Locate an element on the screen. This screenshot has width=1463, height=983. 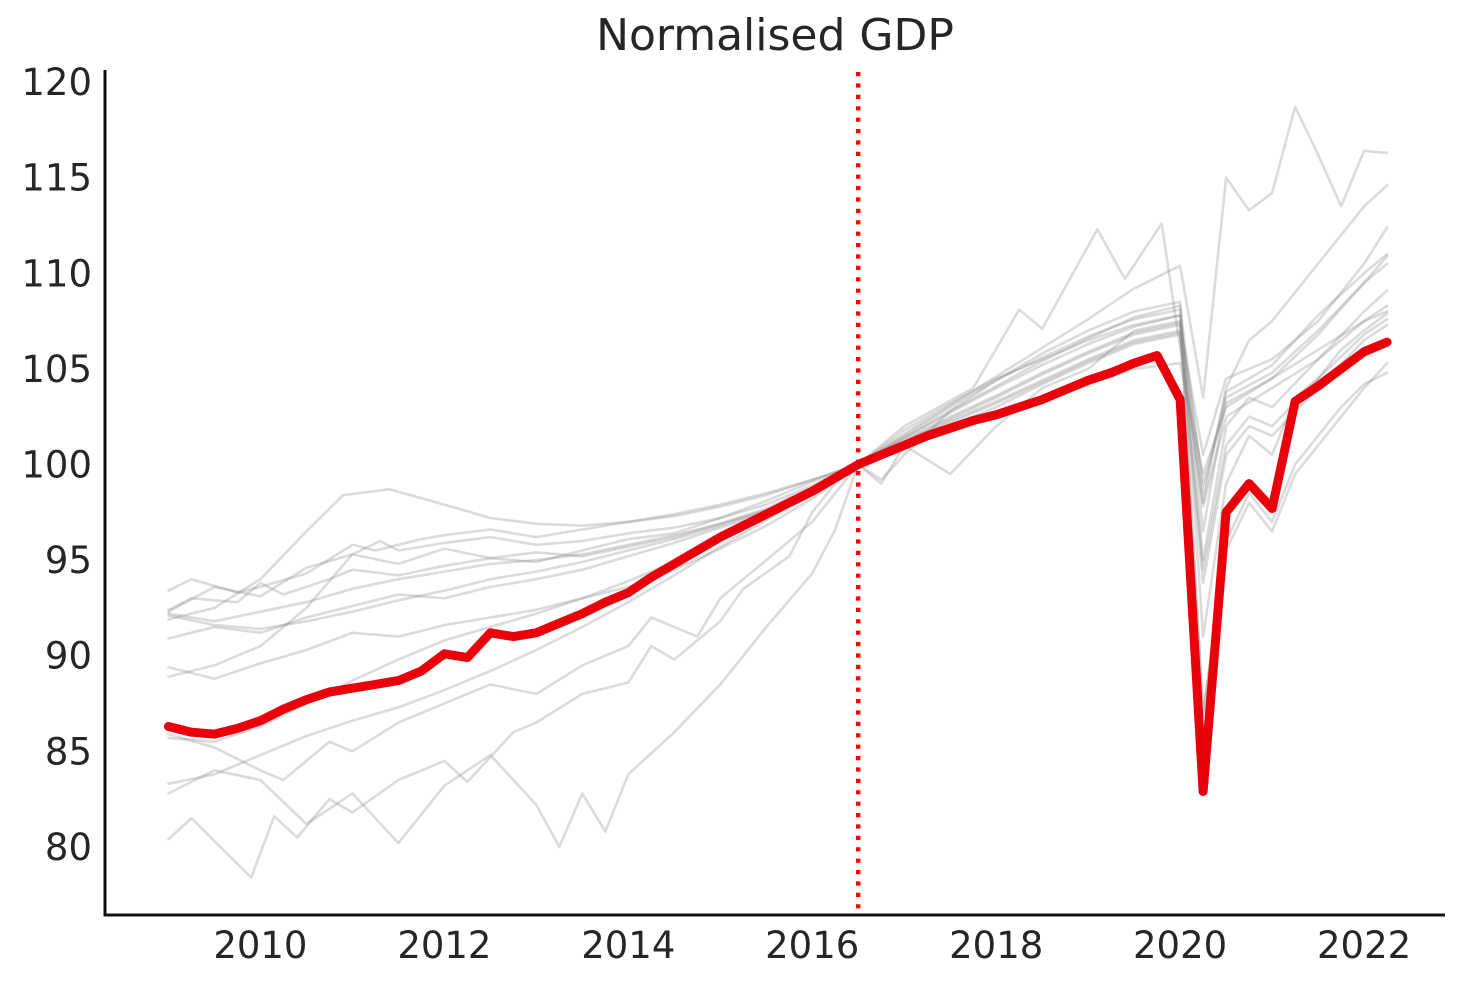
y-tick-label: 90 is located at coordinates (68, 656).